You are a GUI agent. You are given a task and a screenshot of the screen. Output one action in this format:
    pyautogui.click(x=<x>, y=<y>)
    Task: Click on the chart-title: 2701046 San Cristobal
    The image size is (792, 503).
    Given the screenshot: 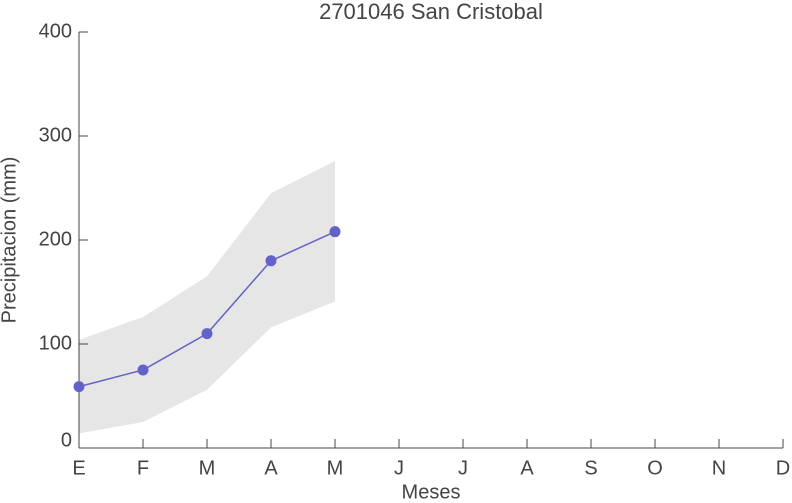 What is the action you would take?
    pyautogui.click(x=431, y=12)
    